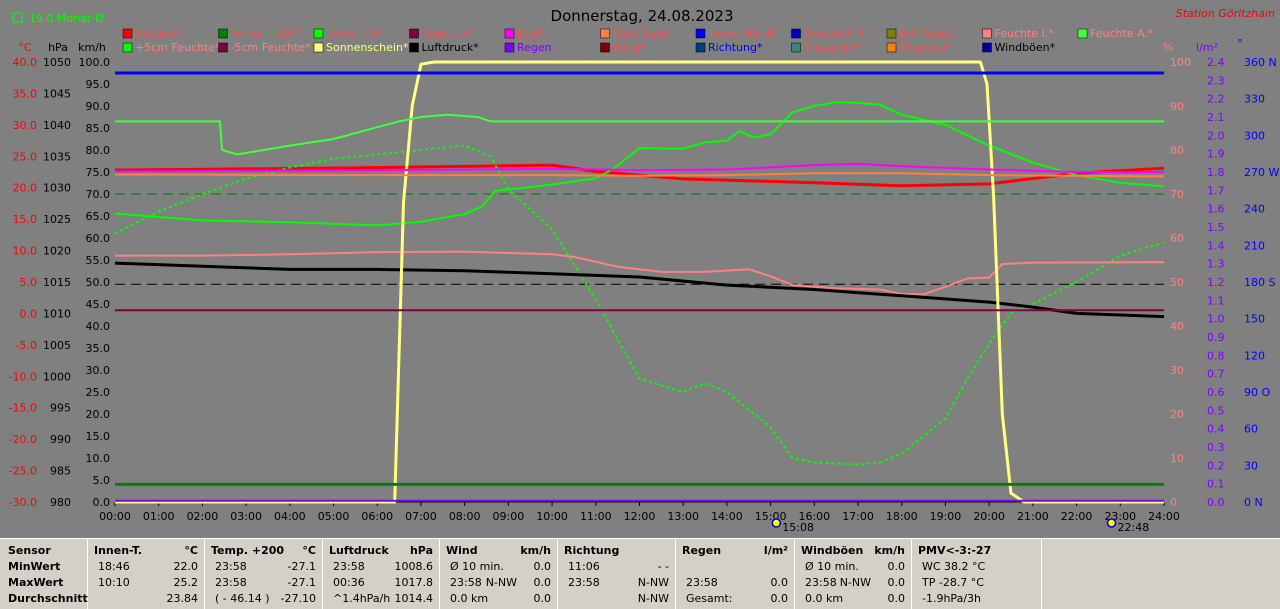 The height and width of the screenshot is (609, 1280). I want to click on kmh-tick-label: 10.0, so click(98, 458).